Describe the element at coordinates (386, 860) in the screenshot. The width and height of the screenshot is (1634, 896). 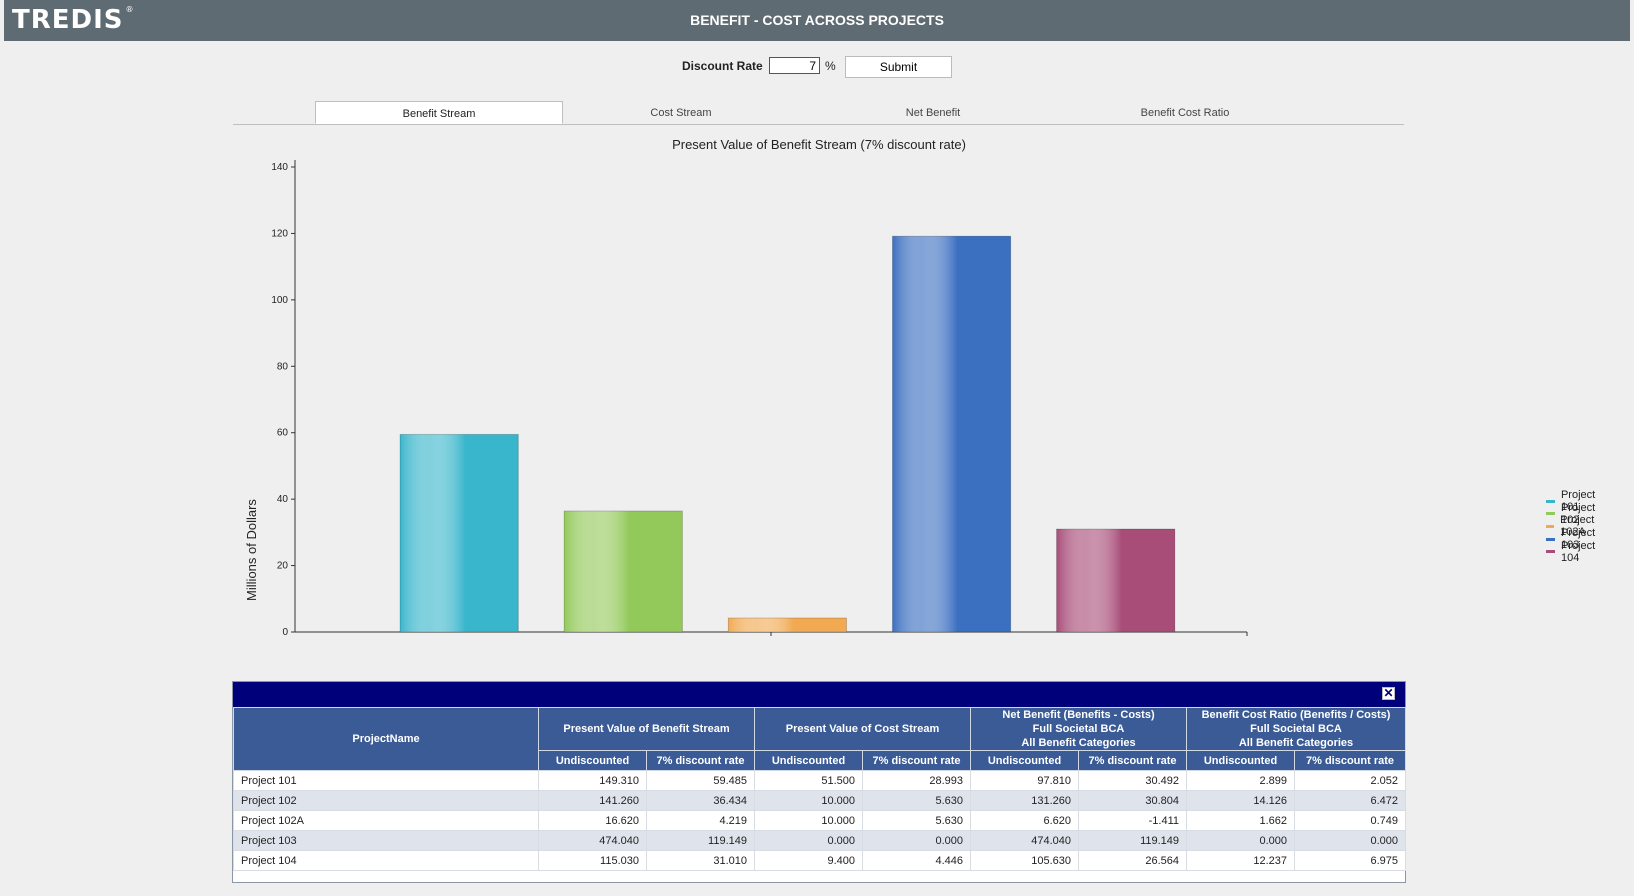
I see `cell-project-name: Project 104` at that location.